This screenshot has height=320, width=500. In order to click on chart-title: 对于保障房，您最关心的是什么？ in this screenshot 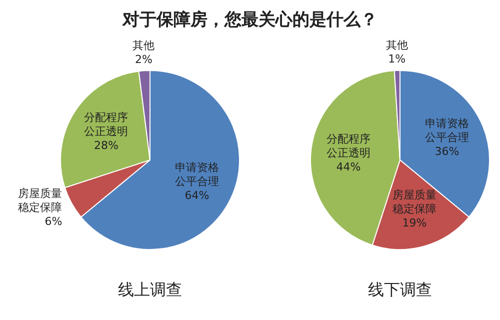, I will do `click(249, 20)`.